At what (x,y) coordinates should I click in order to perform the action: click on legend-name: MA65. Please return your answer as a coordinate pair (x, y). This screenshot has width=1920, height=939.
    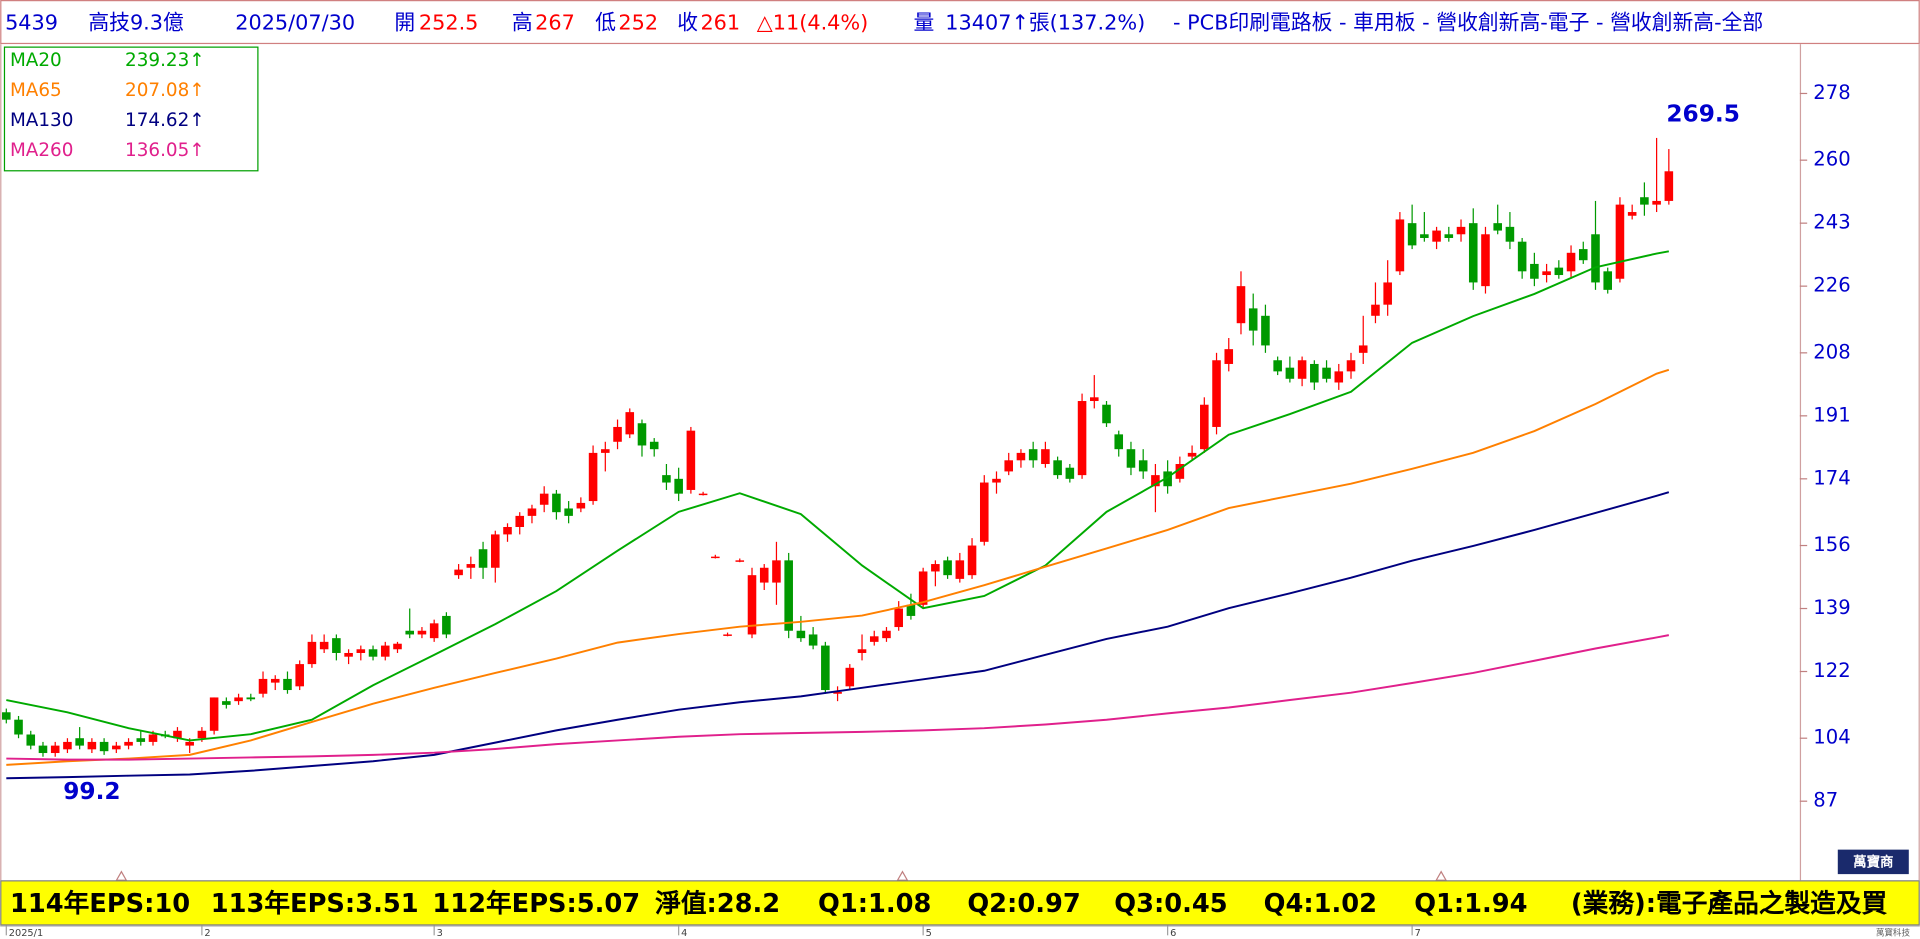
    Looking at the image, I should click on (36, 90).